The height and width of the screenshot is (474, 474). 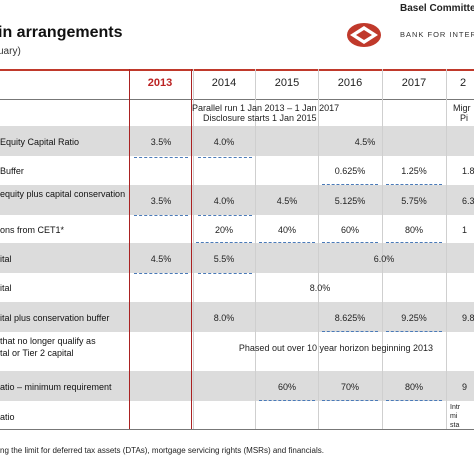 What do you see at coordinates (437, 8) in the screenshot?
I see `brand-name: Basel Committee` at bounding box center [437, 8].